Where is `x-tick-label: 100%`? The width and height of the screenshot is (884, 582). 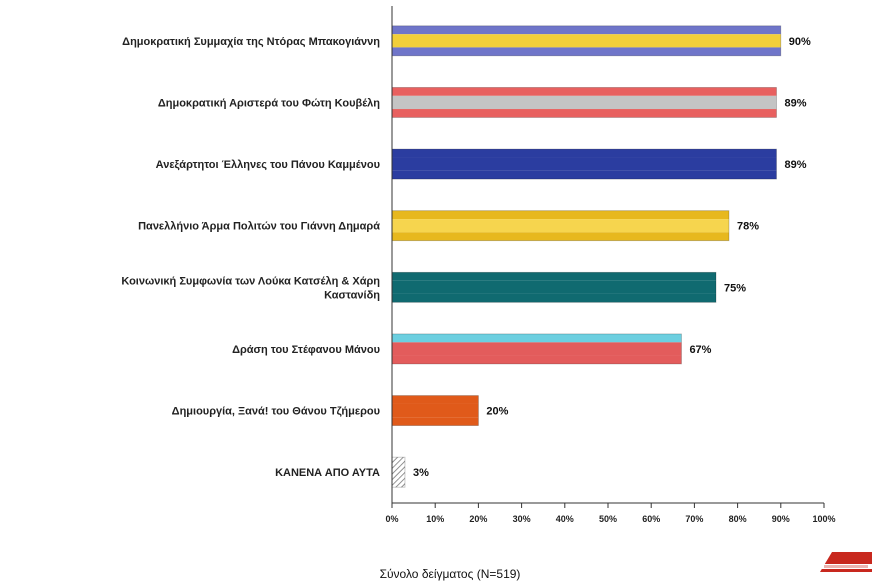 x-tick-label: 100% is located at coordinates (823, 519).